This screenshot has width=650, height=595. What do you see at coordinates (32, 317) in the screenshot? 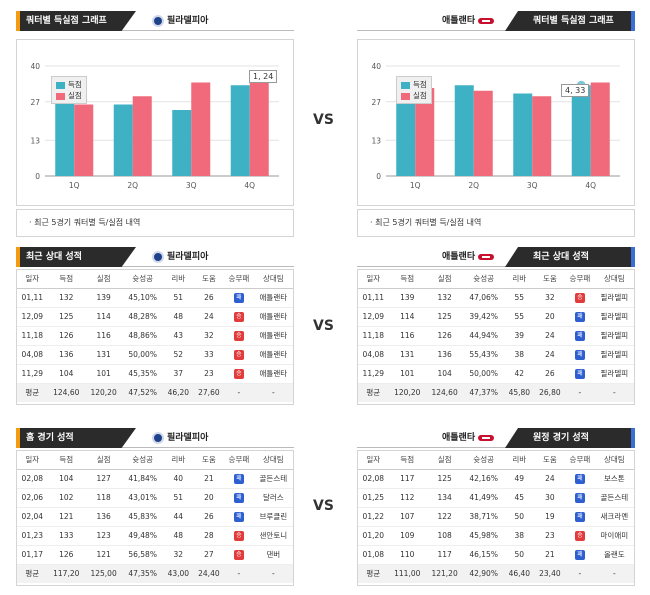
I see `table-cell: 12,09` at bounding box center [32, 317].